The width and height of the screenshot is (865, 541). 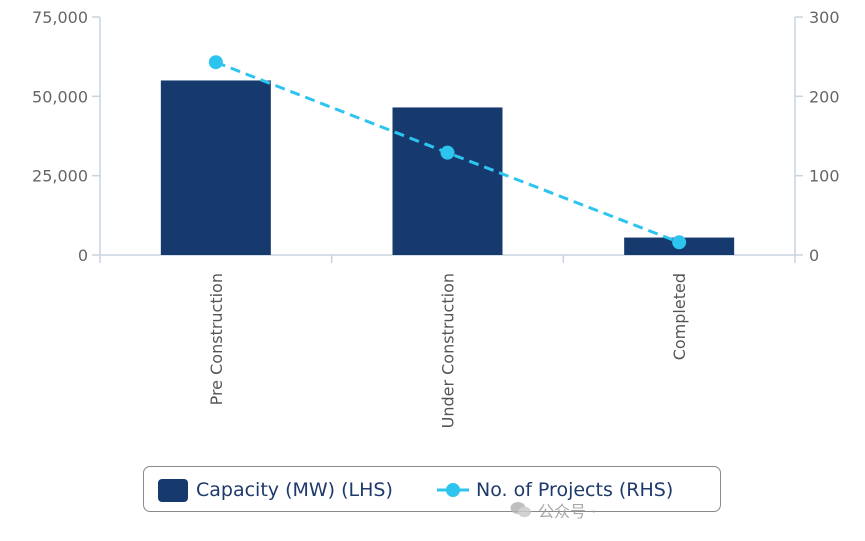 What do you see at coordinates (453, 490) in the screenshot?
I see `legend-swatch-projects` at bounding box center [453, 490].